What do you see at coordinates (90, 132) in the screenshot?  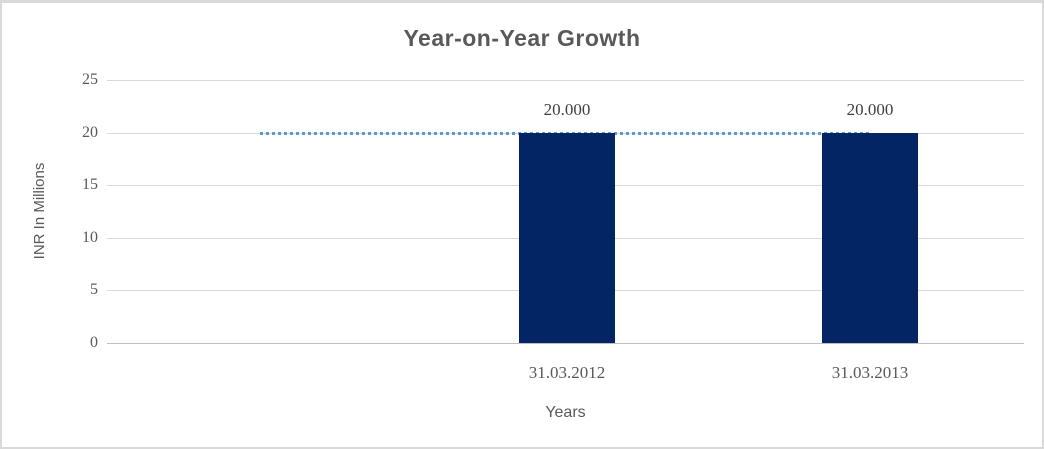 I see `y-tick-label: 20` at bounding box center [90, 132].